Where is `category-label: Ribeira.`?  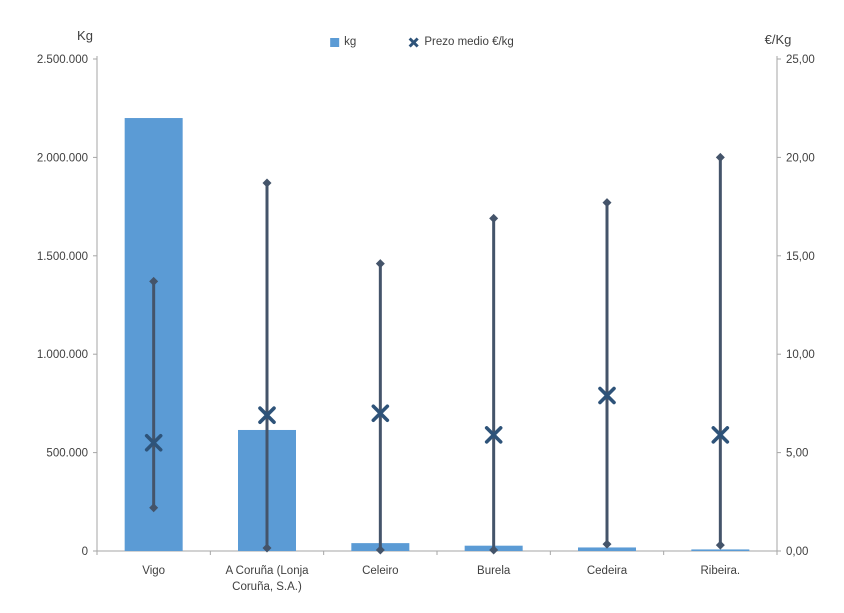 category-label: Ribeira. is located at coordinates (721, 571).